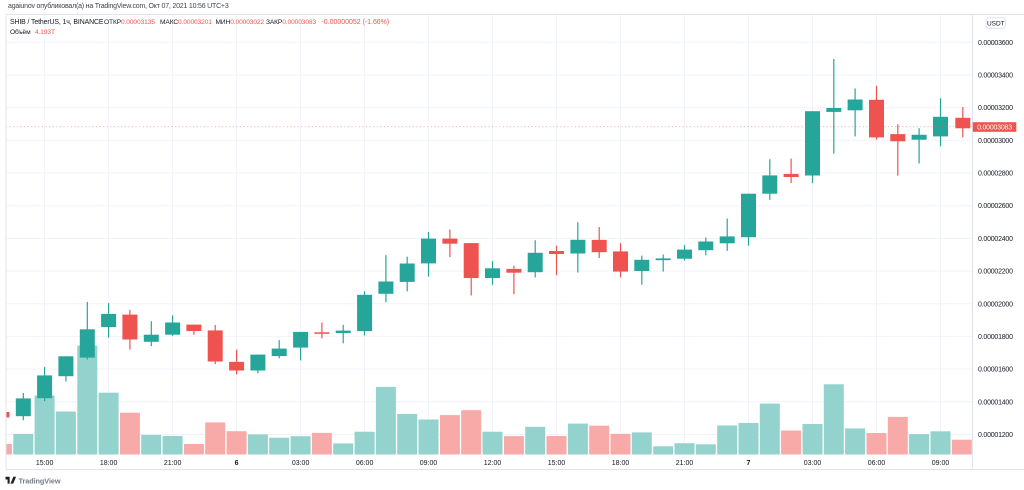 This screenshot has width=1024, height=490. What do you see at coordinates (995, 239) in the screenshot?
I see `svg-text: 0.00002400` at bounding box center [995, 239].